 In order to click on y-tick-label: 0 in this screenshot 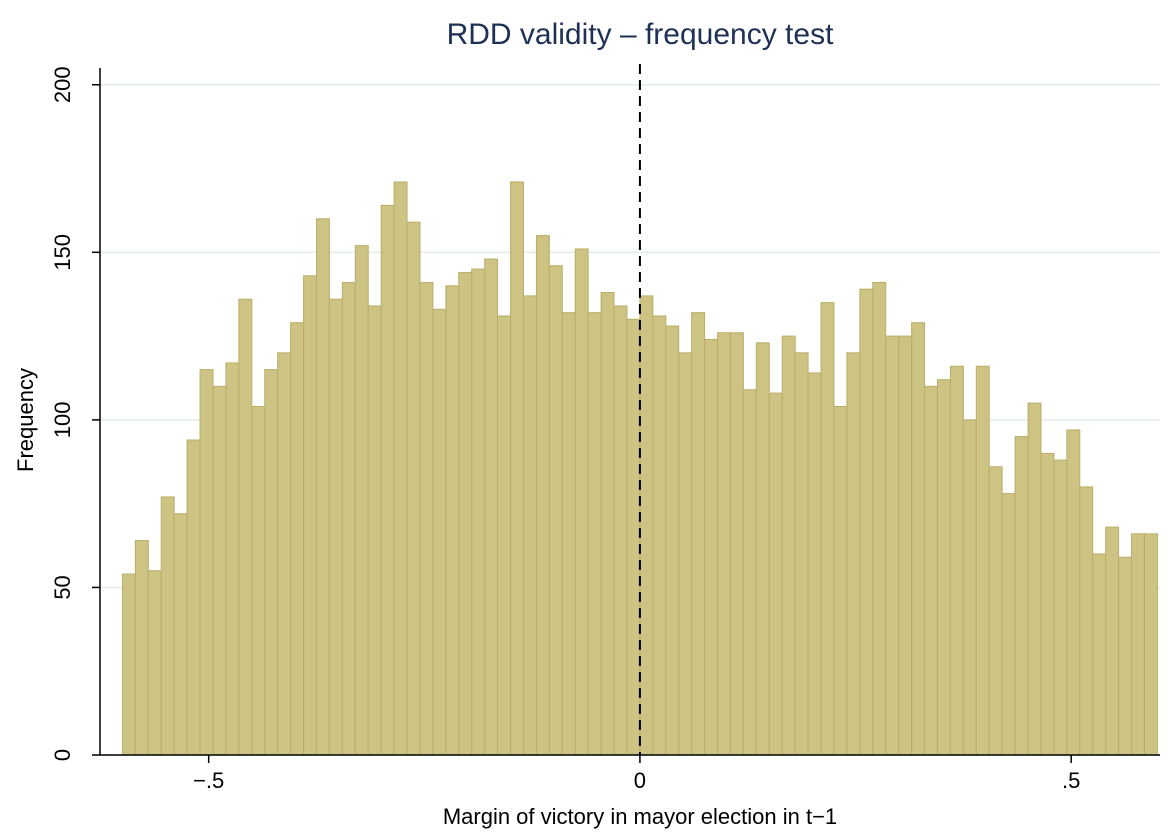, I will do `click(62, 755)`.